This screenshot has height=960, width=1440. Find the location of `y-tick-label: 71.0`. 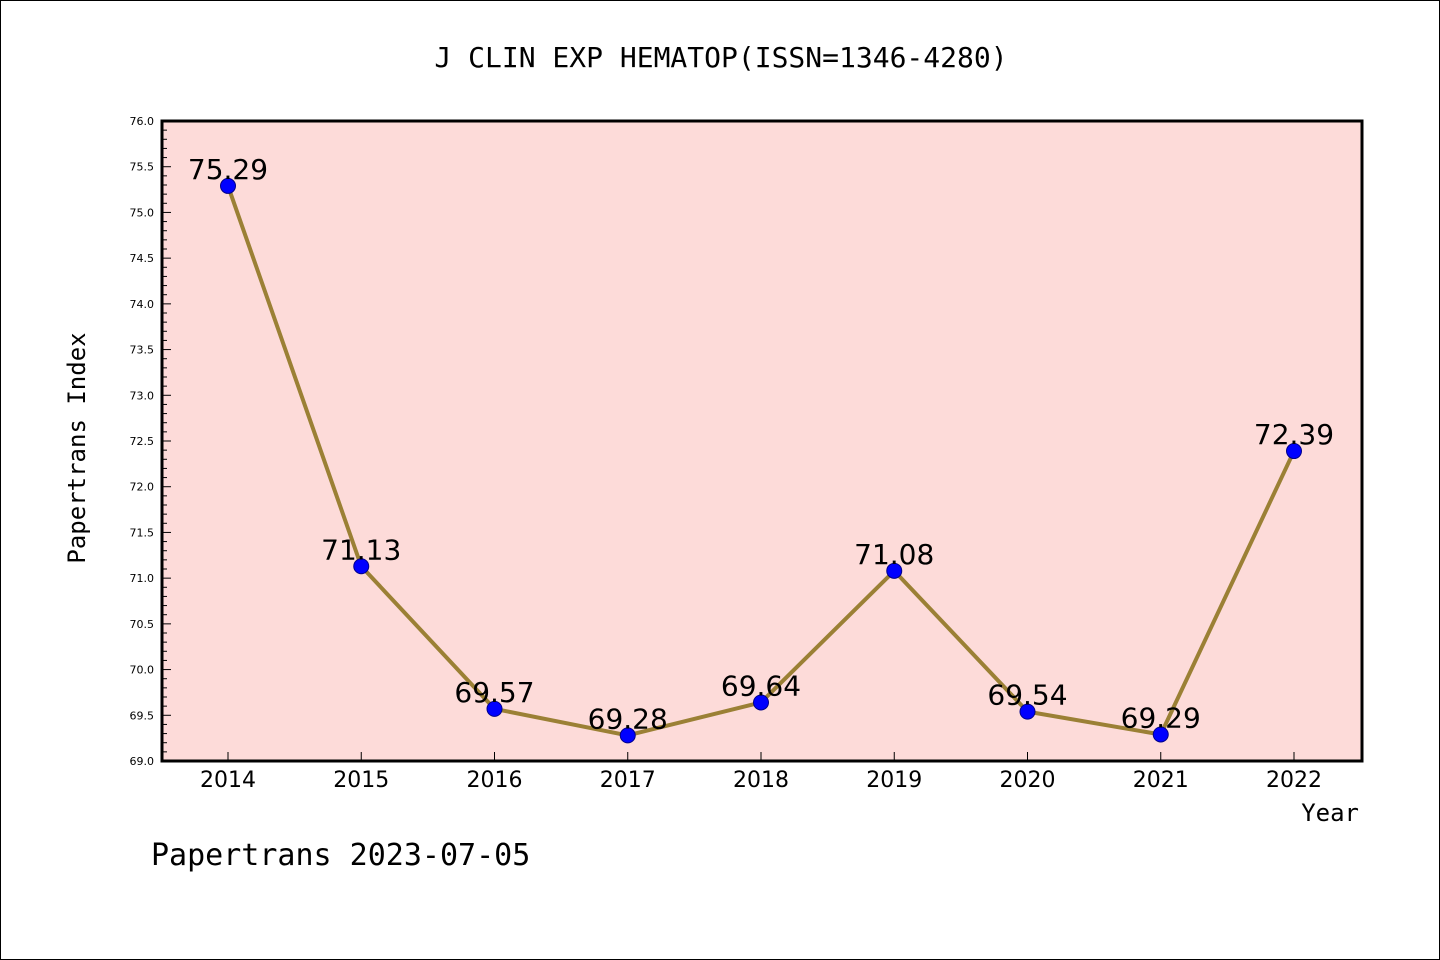

y-tick-label: 71.0 is located at coordinates (142, 578).